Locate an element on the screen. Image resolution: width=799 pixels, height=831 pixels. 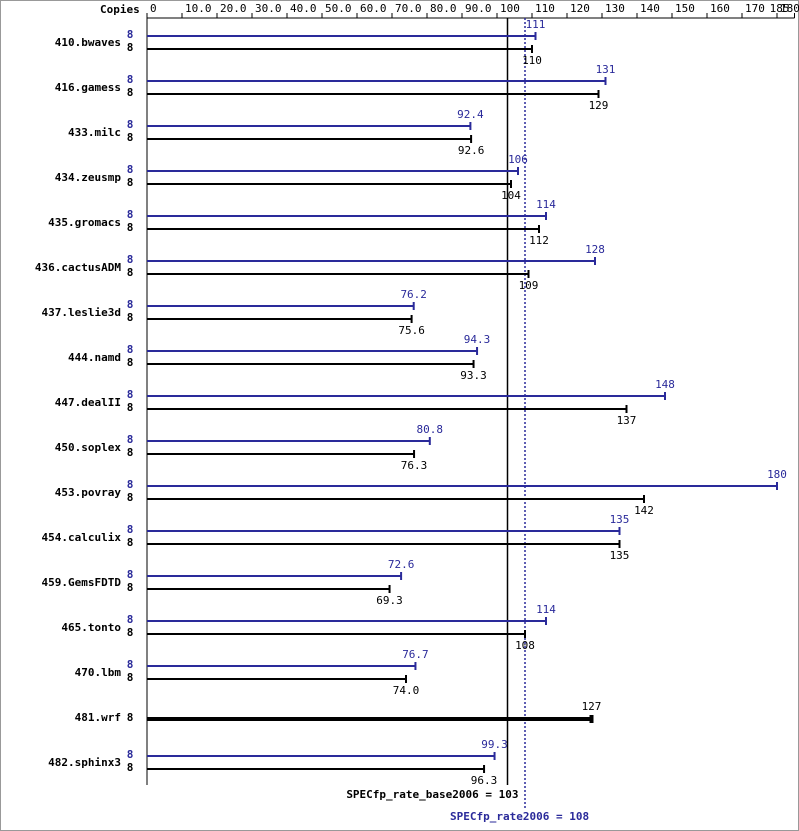
category-label: 482.sphinx3 is located at coordinates (84, 762).